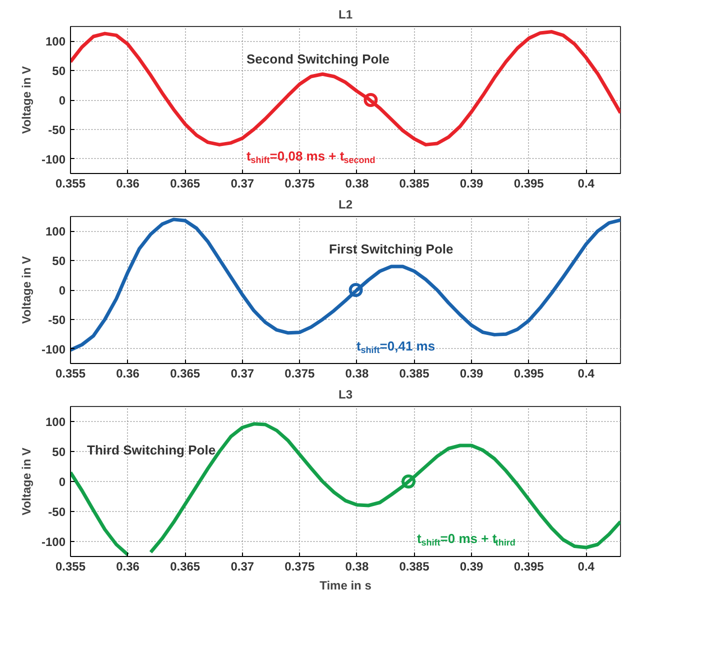  Describe the element at coordinates (345, 395) in the screenshot. I see `chart-title: L3` at that location.